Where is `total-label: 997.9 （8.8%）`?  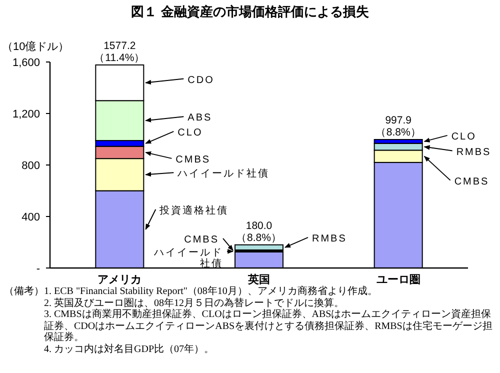
total-label: 997.9 （8.8%） is located at coordinates (398, 126).